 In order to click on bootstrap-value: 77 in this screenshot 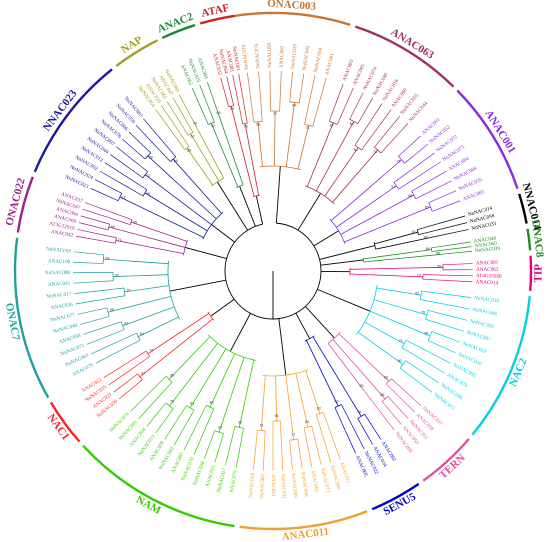, I will do `click(293, 435)`.